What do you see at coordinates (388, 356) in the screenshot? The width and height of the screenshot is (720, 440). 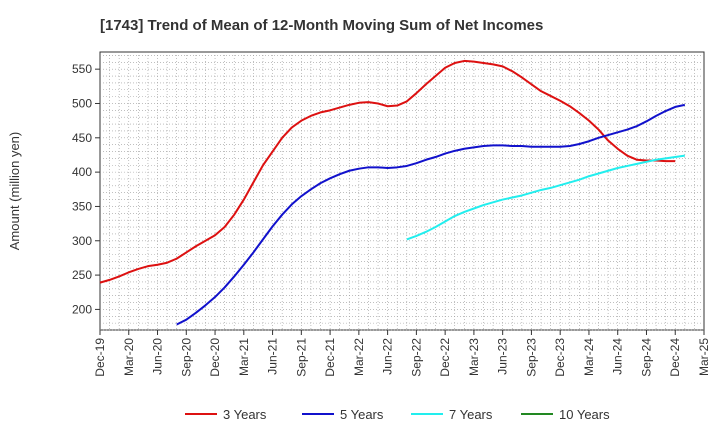 I see `x-tick-label: Jun-22` at bounding box center [388, 356].